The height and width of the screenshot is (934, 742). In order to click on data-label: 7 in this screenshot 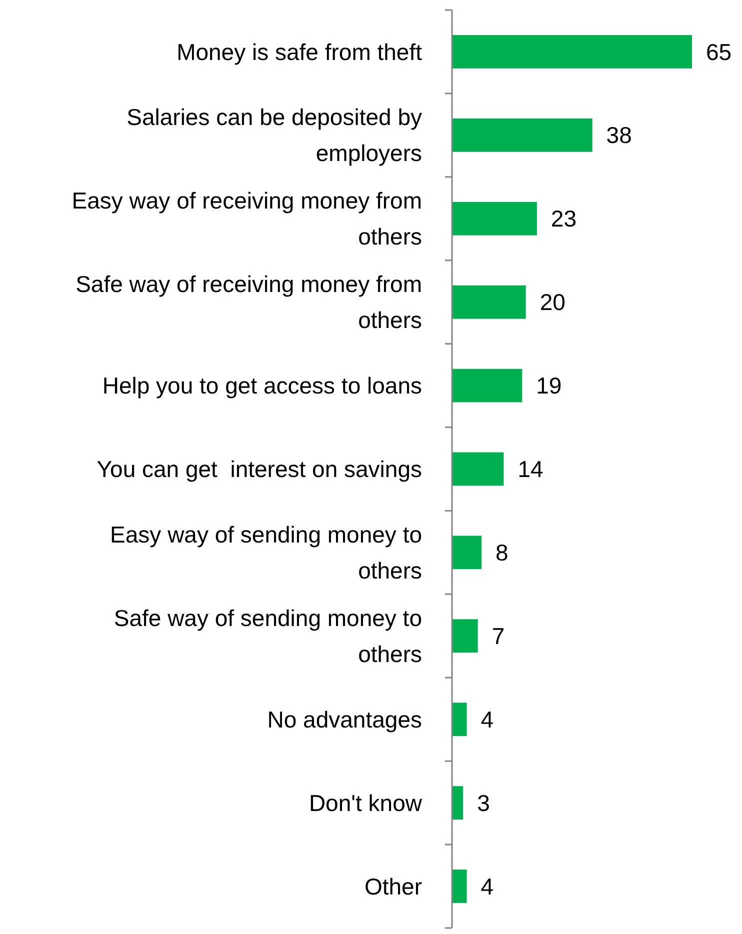, I will do `click(498, 635)`.